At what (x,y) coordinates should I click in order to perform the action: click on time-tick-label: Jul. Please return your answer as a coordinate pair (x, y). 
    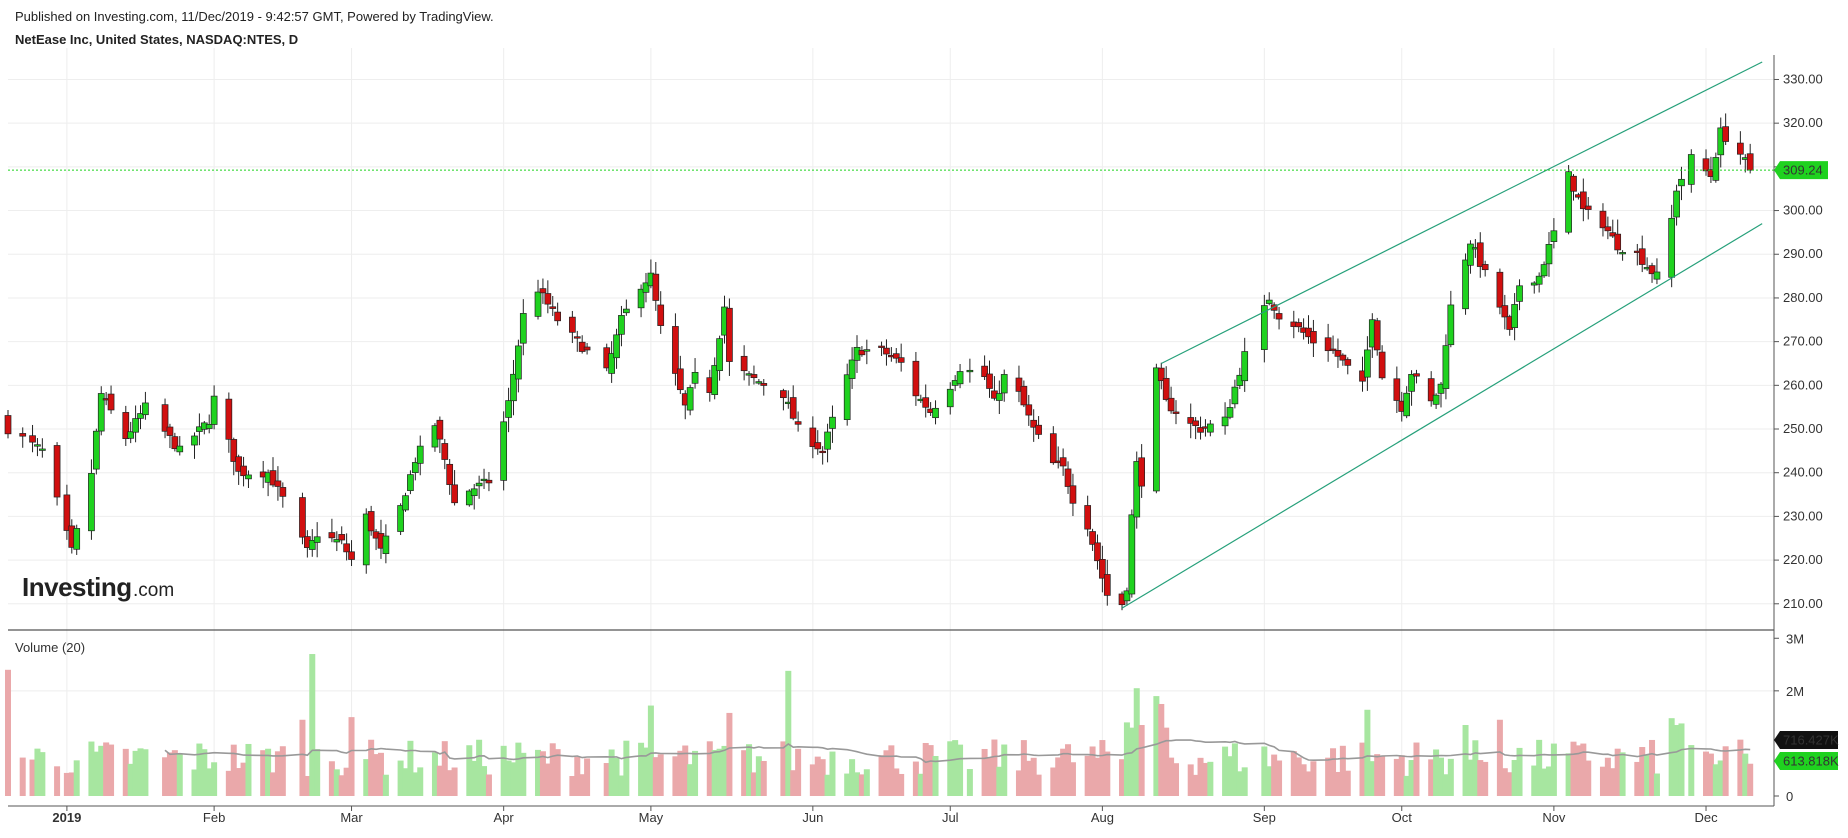
    Looking at the image, I should click on (950, 817).